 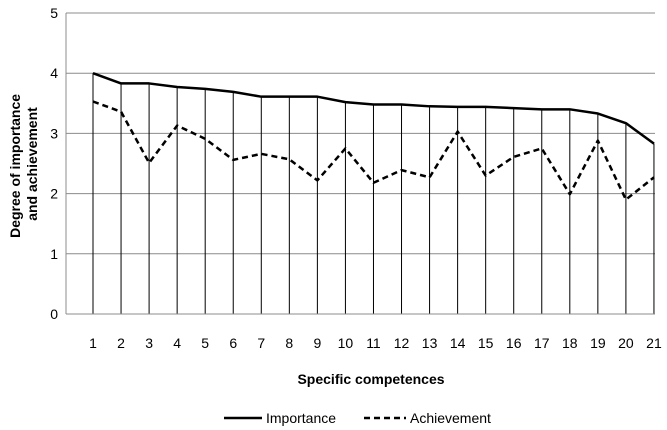 What do you see at coordinates (54, 254) in the screenshot?
I see `y-tick-label: 1` at bounding box center [54, 254].